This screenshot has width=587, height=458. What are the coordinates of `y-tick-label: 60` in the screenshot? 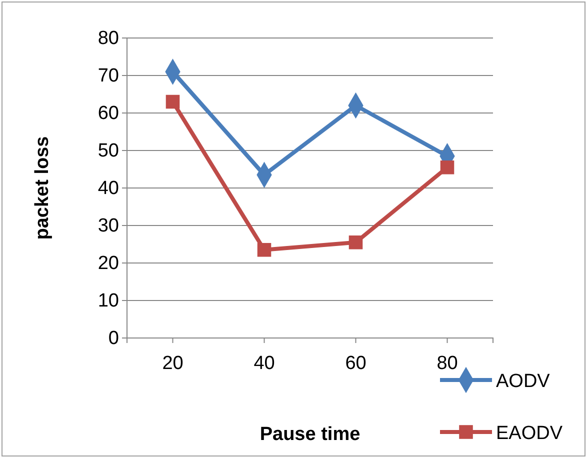 It's located at (108, 113).